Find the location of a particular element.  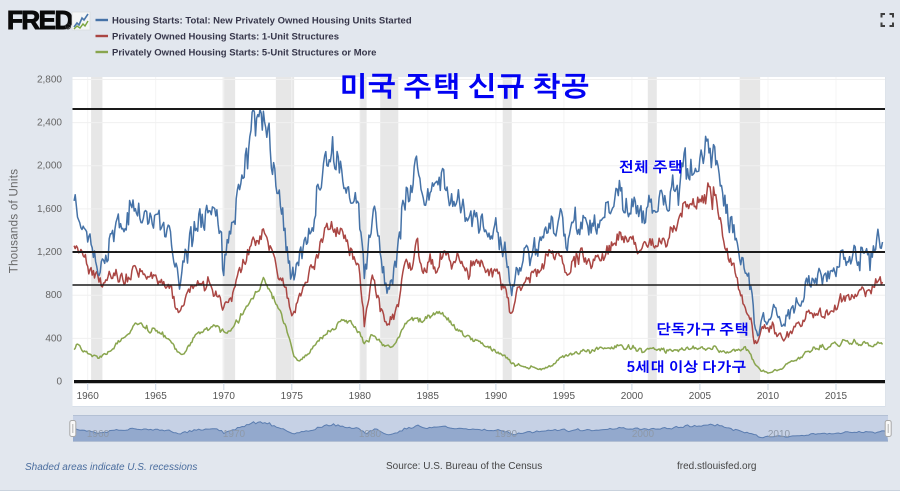

svg-text: 1995 is located at coordinates (564, 396).